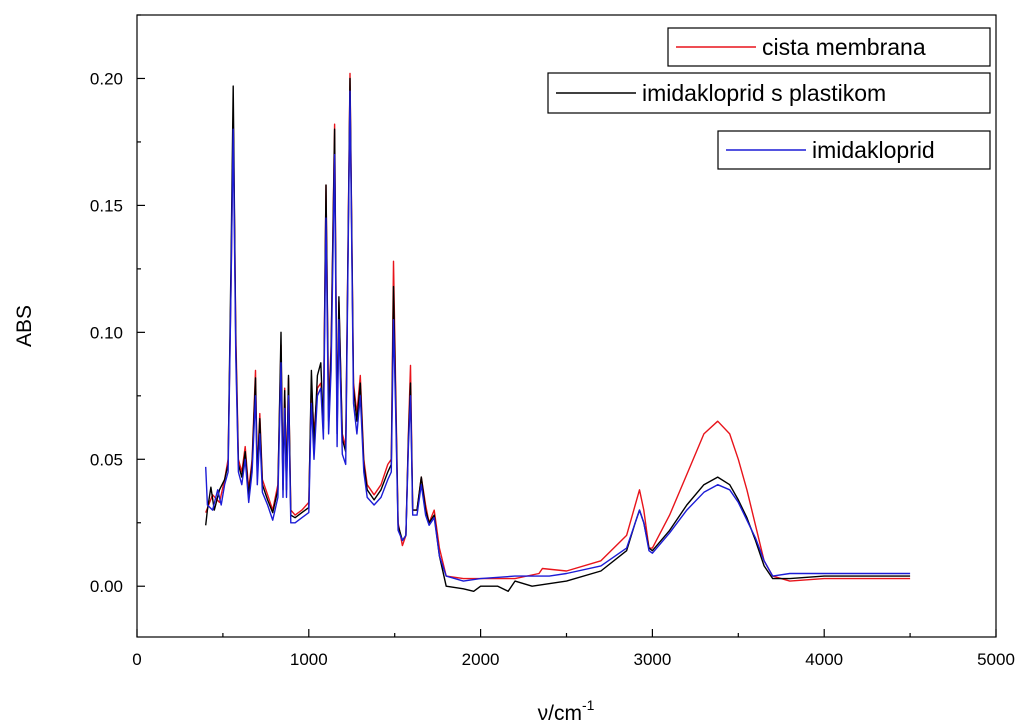 This screenshot has width=1026, height=727. Describe the element at coordinates (481, 659) in the screenshot. I see `x-tick-label: 2000` at that location.